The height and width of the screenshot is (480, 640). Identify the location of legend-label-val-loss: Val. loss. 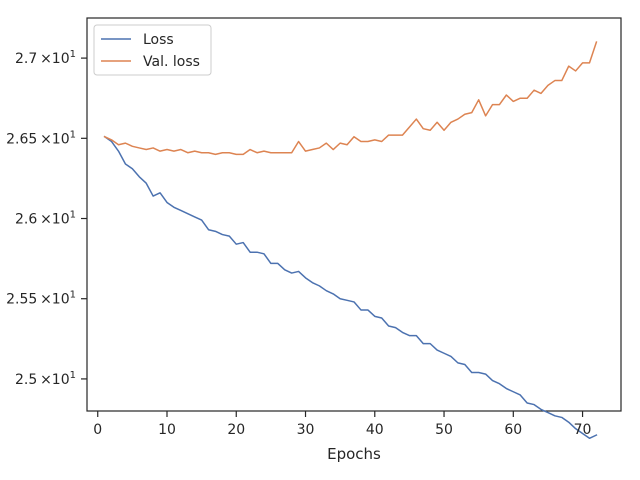
(171, 62).